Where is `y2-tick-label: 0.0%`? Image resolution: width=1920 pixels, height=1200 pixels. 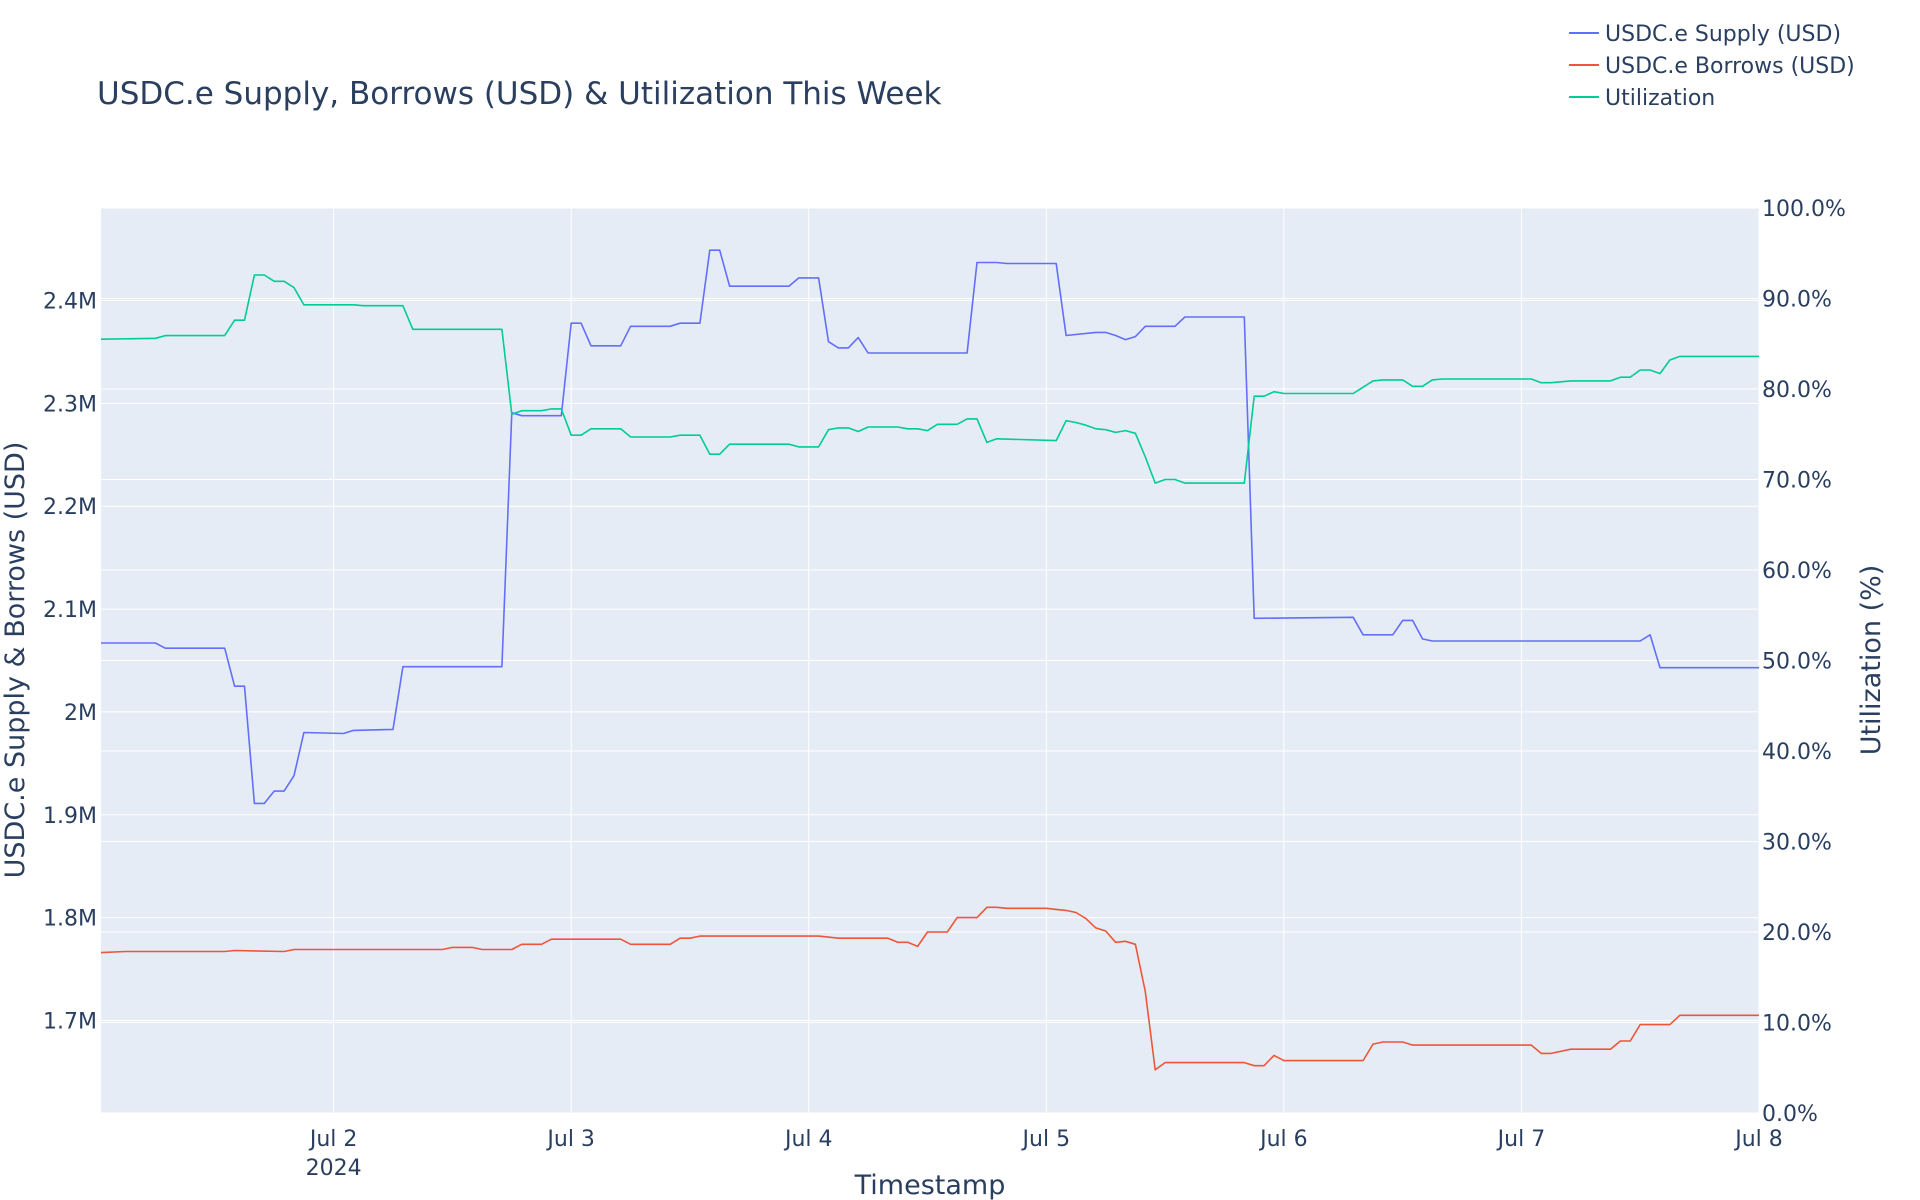
y2-tick-label: 0.0% is located at coordinates (1790, 1114).